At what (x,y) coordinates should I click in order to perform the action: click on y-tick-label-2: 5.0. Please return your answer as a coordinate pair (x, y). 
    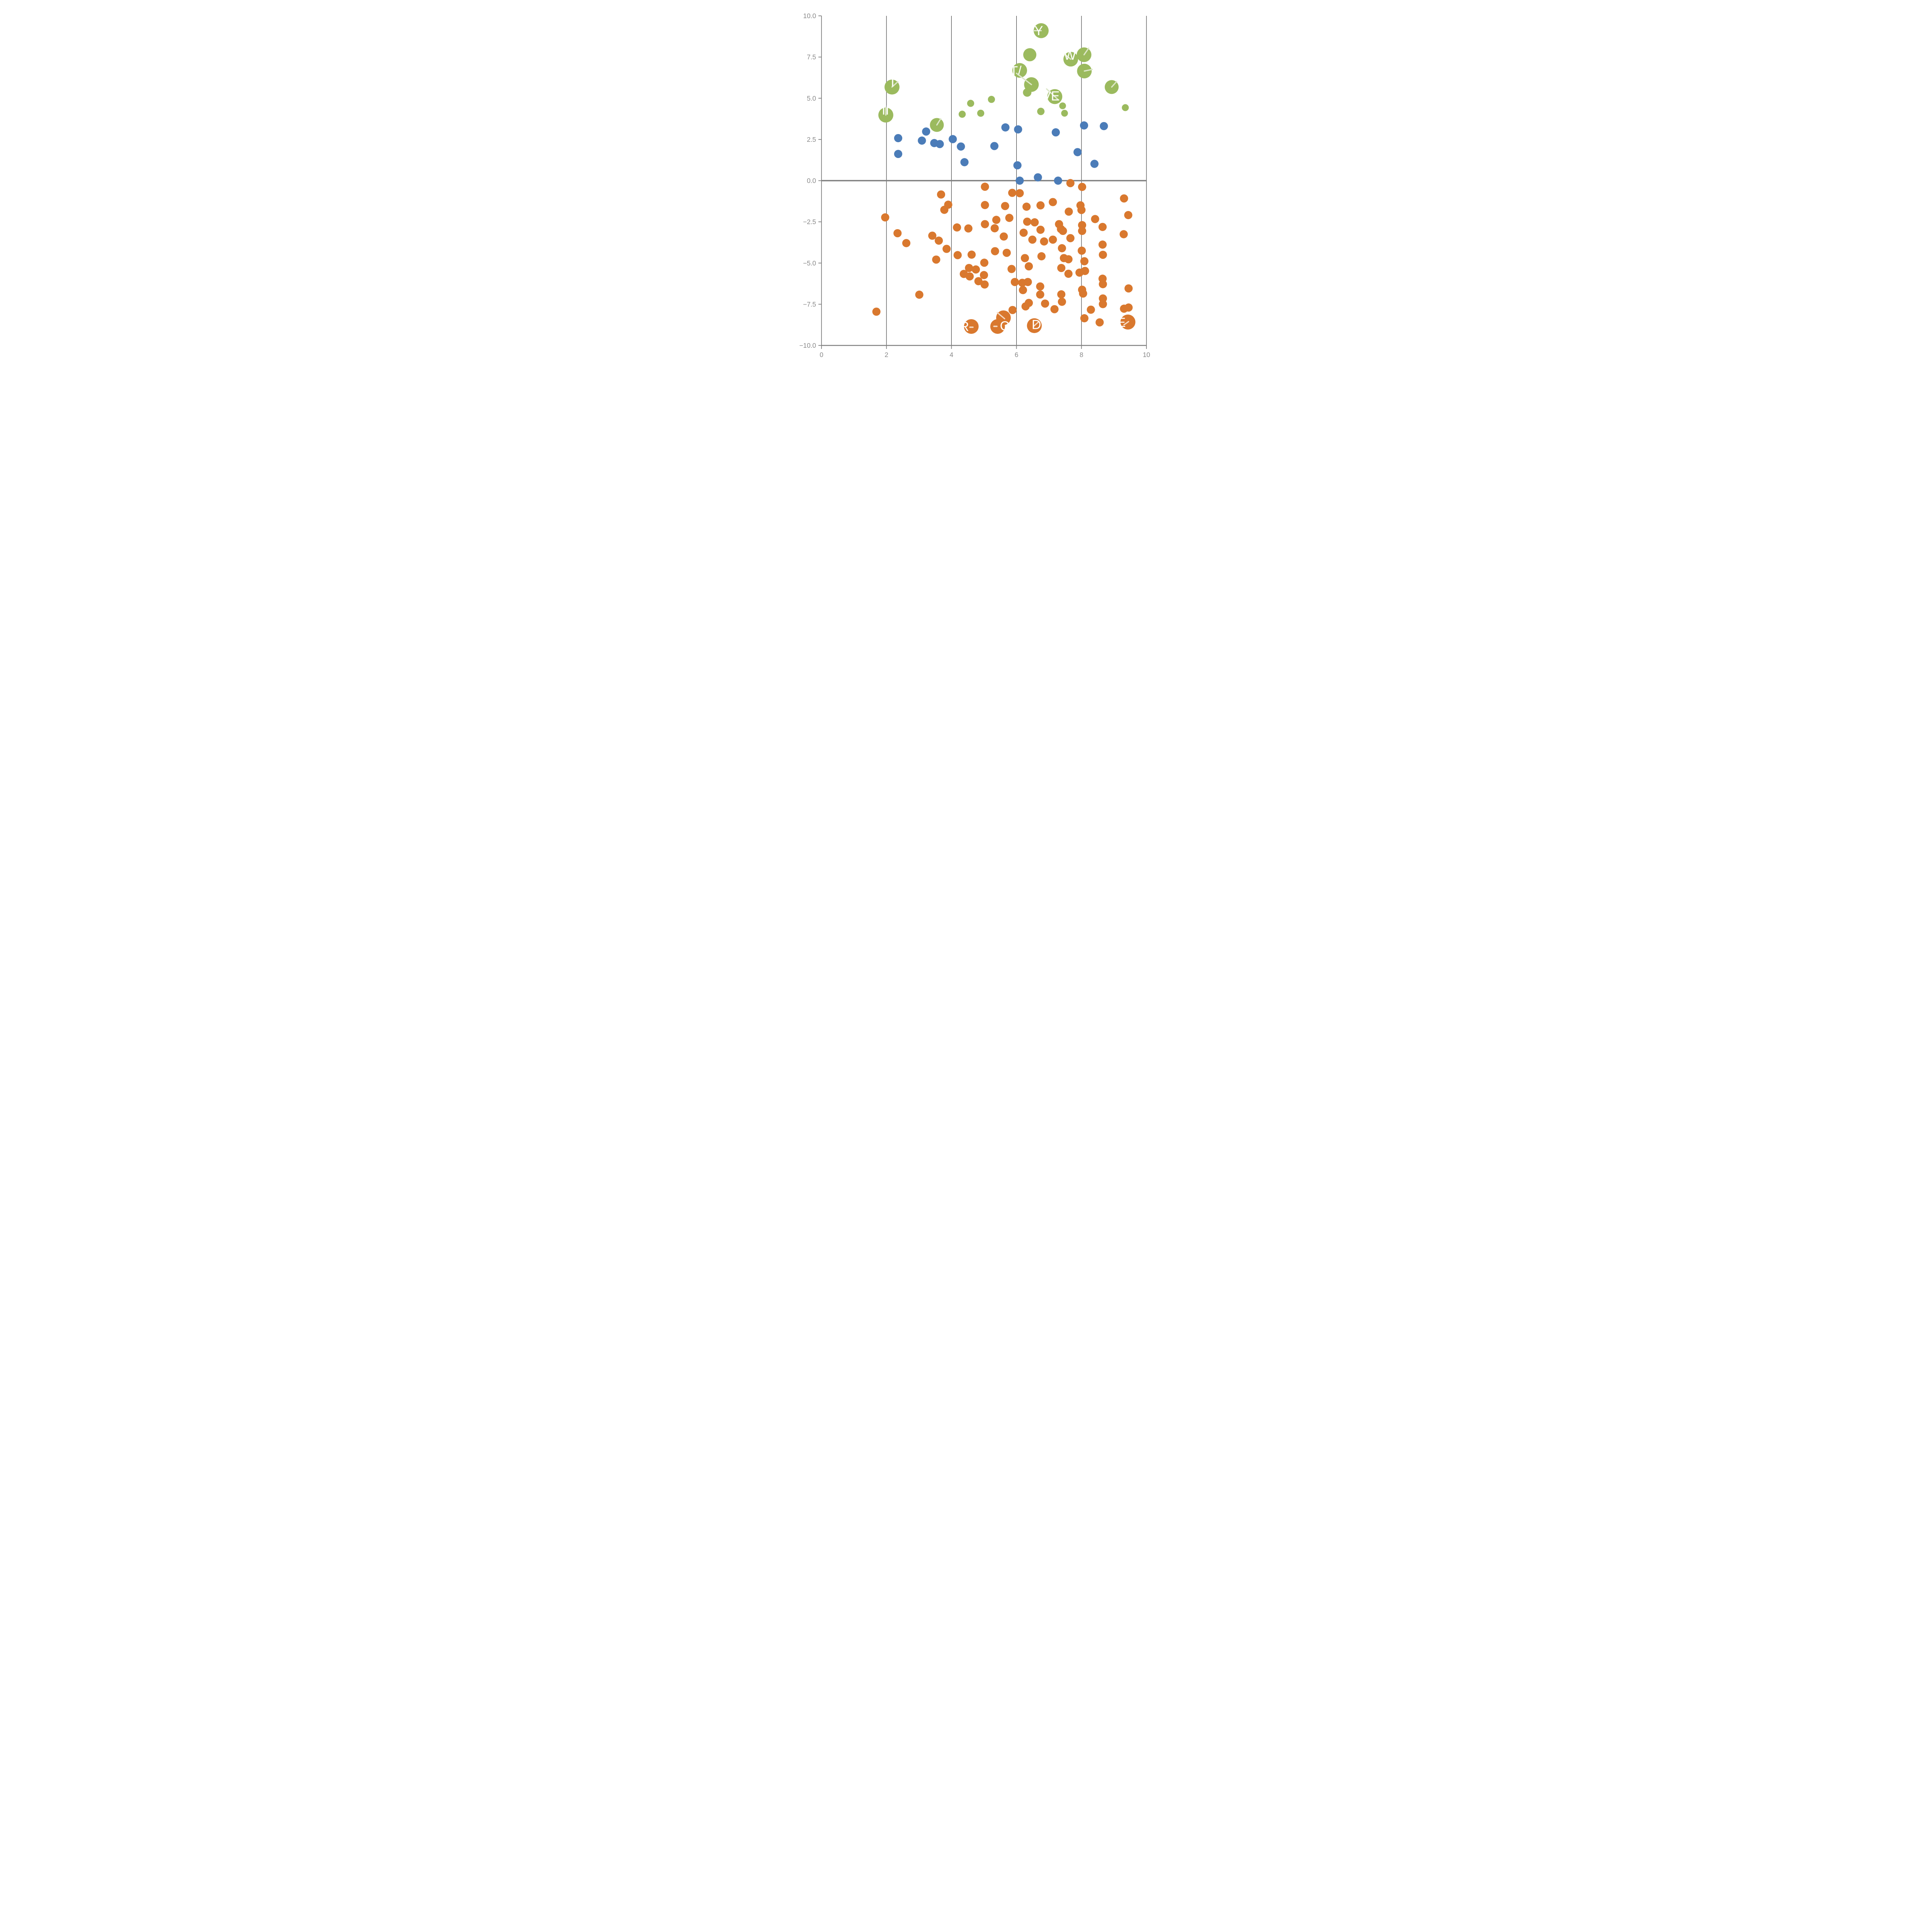
    Looking at the image, I should click on (812, 98).